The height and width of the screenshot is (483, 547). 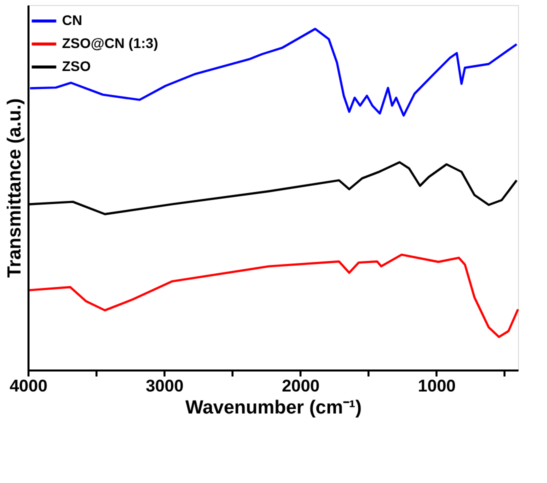 I want to click on legend-label: ZSO@CN (1:3), so click(x=110, y=43).